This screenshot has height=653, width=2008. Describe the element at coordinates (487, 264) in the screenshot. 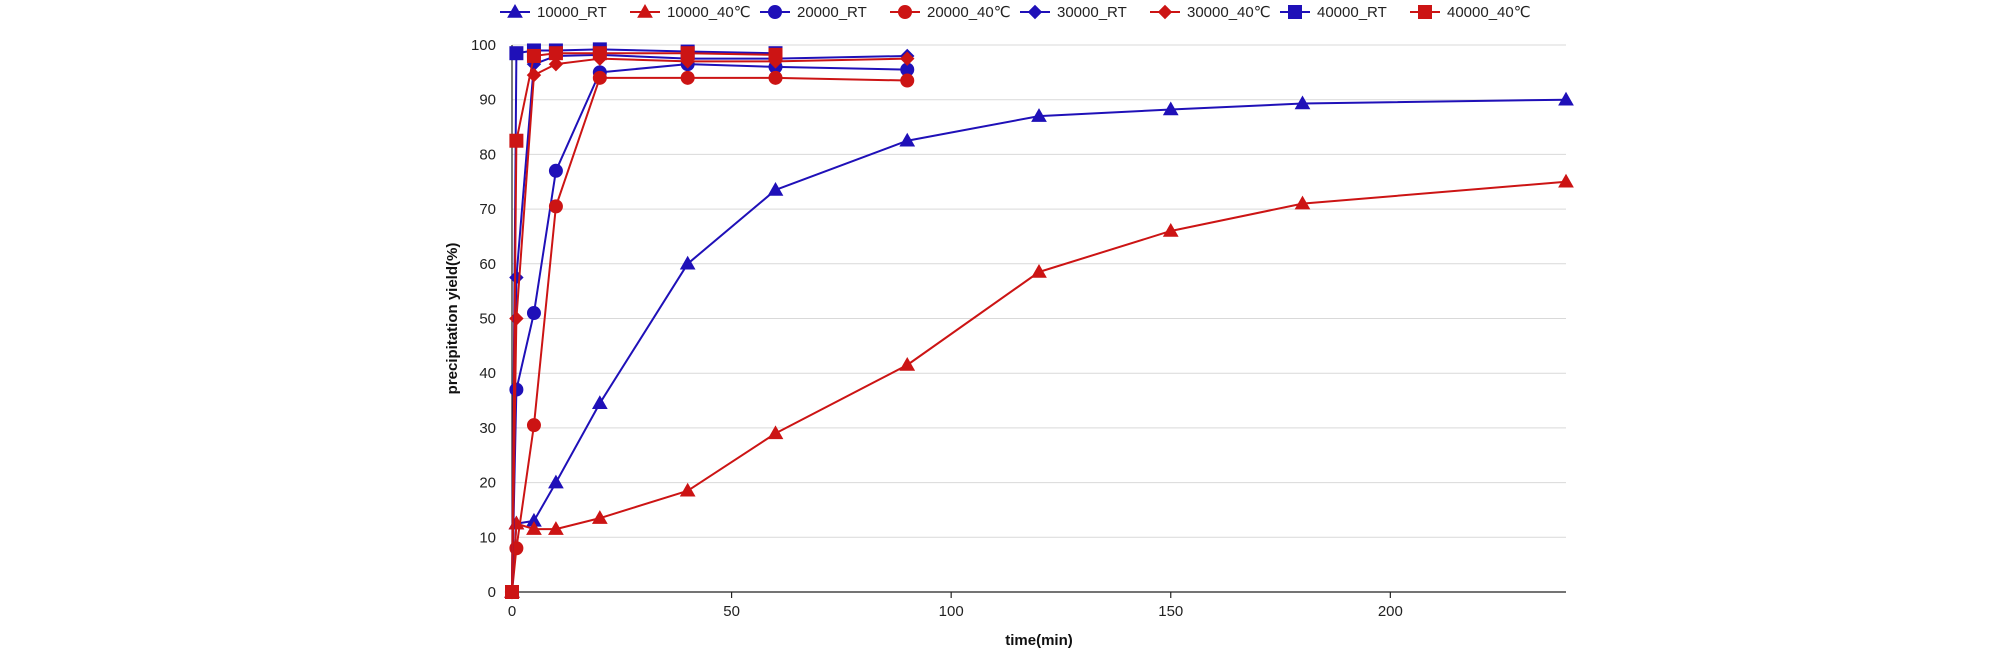

I see `y-tick-label: 60` at that location.